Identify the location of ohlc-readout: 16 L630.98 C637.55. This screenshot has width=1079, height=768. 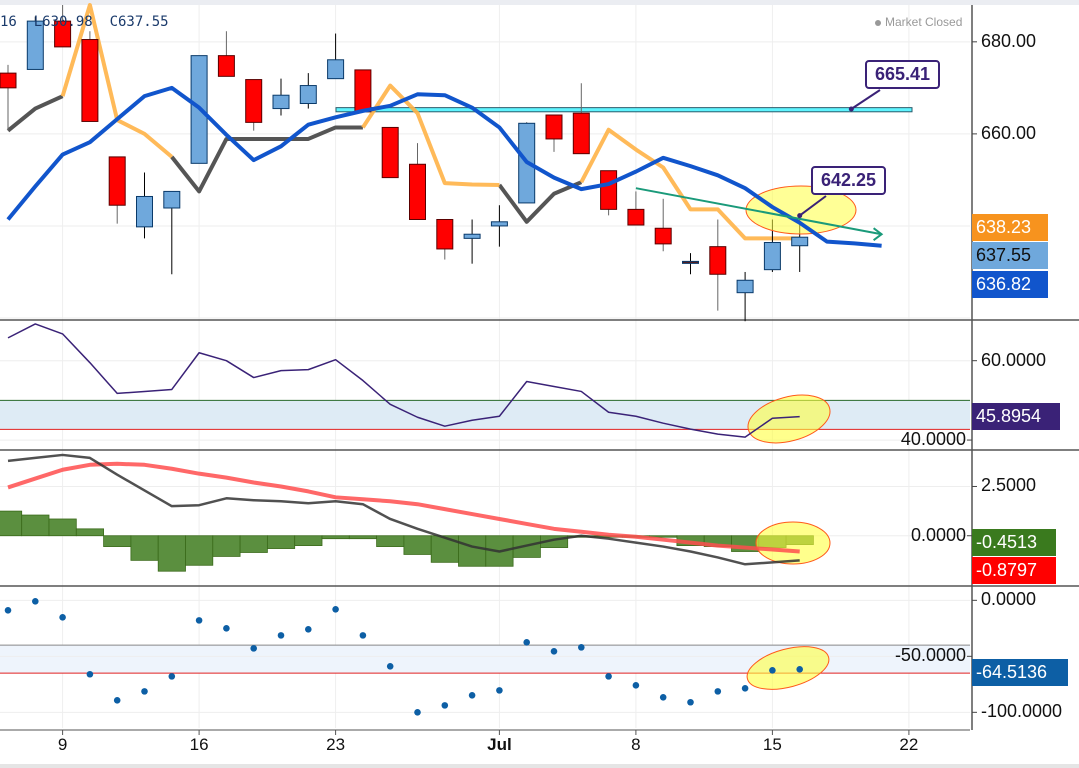
(84, 22).